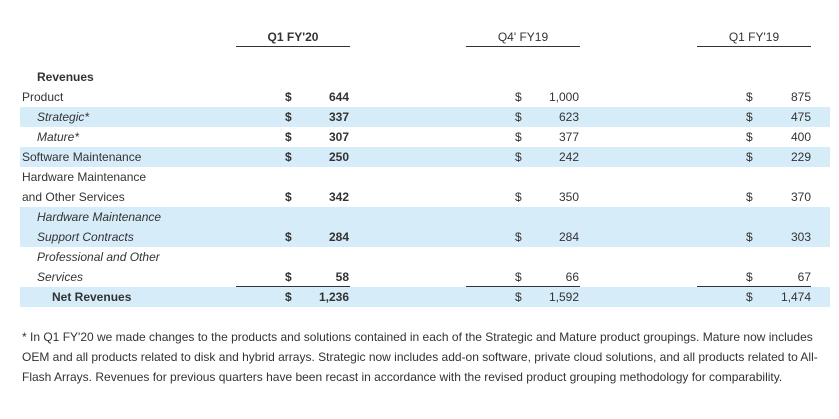 The image size is (839, 419). Describe the element at coordinates (563, 97) in the screenshot. I see `cell-value: 1,000` at that location.